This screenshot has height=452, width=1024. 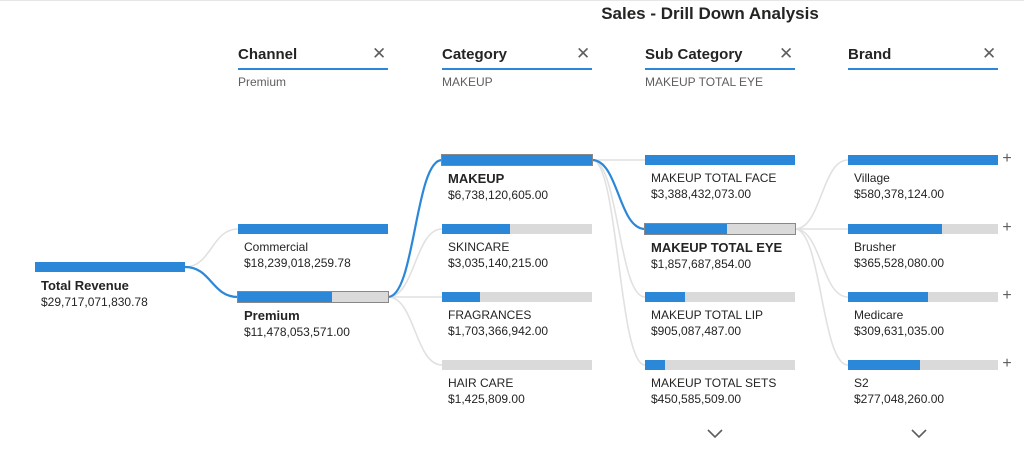 What do you see at coordinates (481, 383) in the screenshot?
I see `node-label: HAIR CARE` at bounding box center [481, 383].